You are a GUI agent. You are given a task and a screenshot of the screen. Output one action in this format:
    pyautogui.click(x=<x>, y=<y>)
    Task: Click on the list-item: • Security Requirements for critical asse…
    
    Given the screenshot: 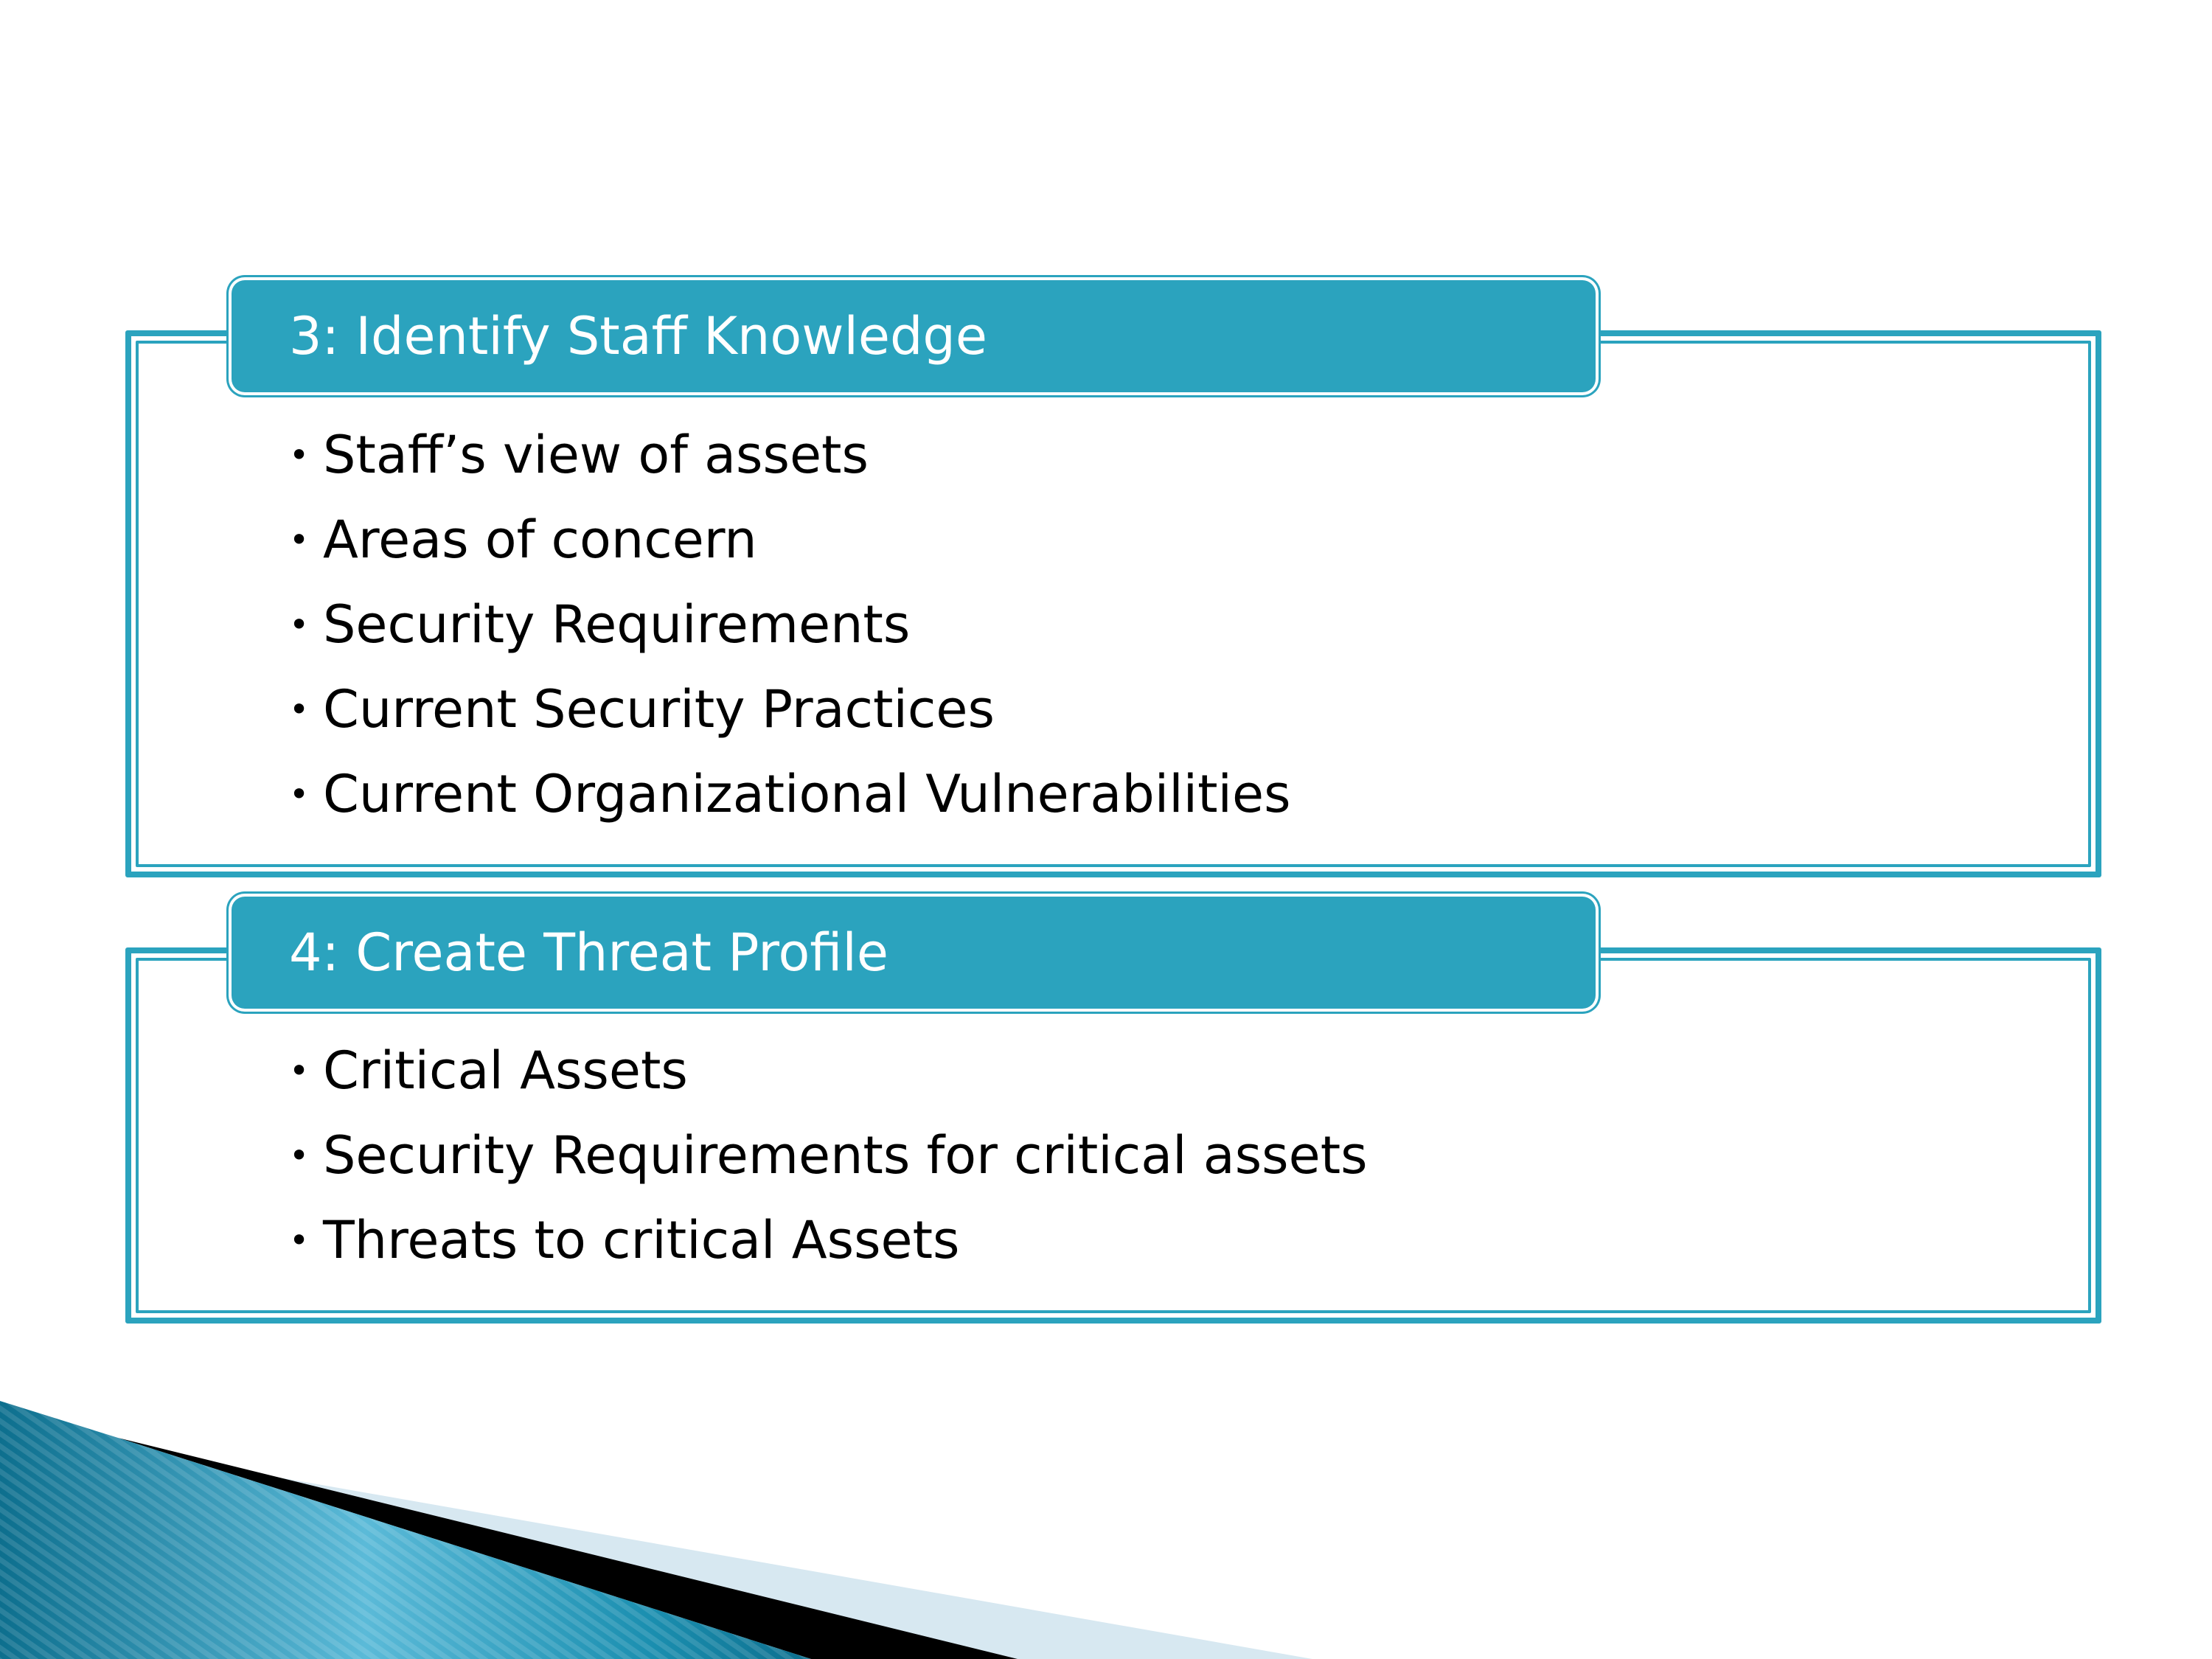 What is the action you would take?
    pyautogui.click(x=828, y=1155)
    